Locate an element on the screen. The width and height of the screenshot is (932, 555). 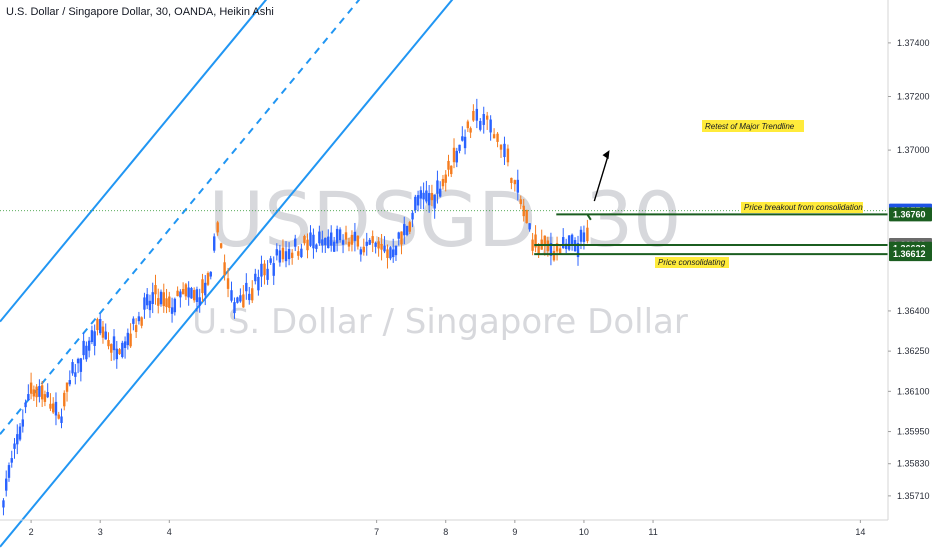
price-label-1.36612-bg is located at coordinates (910, 254).